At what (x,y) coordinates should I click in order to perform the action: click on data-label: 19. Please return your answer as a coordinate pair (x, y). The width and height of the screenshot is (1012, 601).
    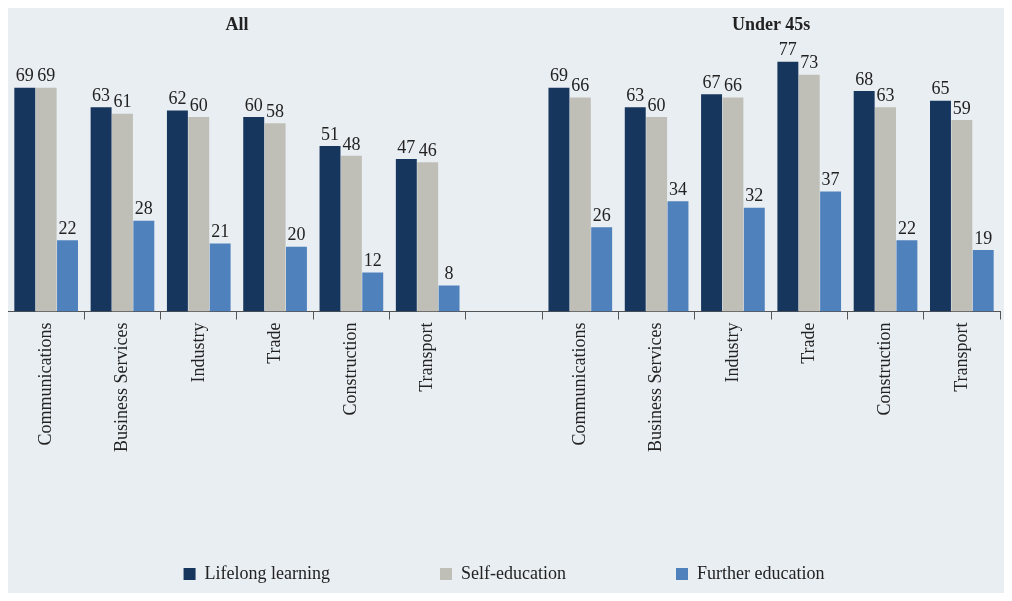
    Looking at the image, I should click on (983, 237).